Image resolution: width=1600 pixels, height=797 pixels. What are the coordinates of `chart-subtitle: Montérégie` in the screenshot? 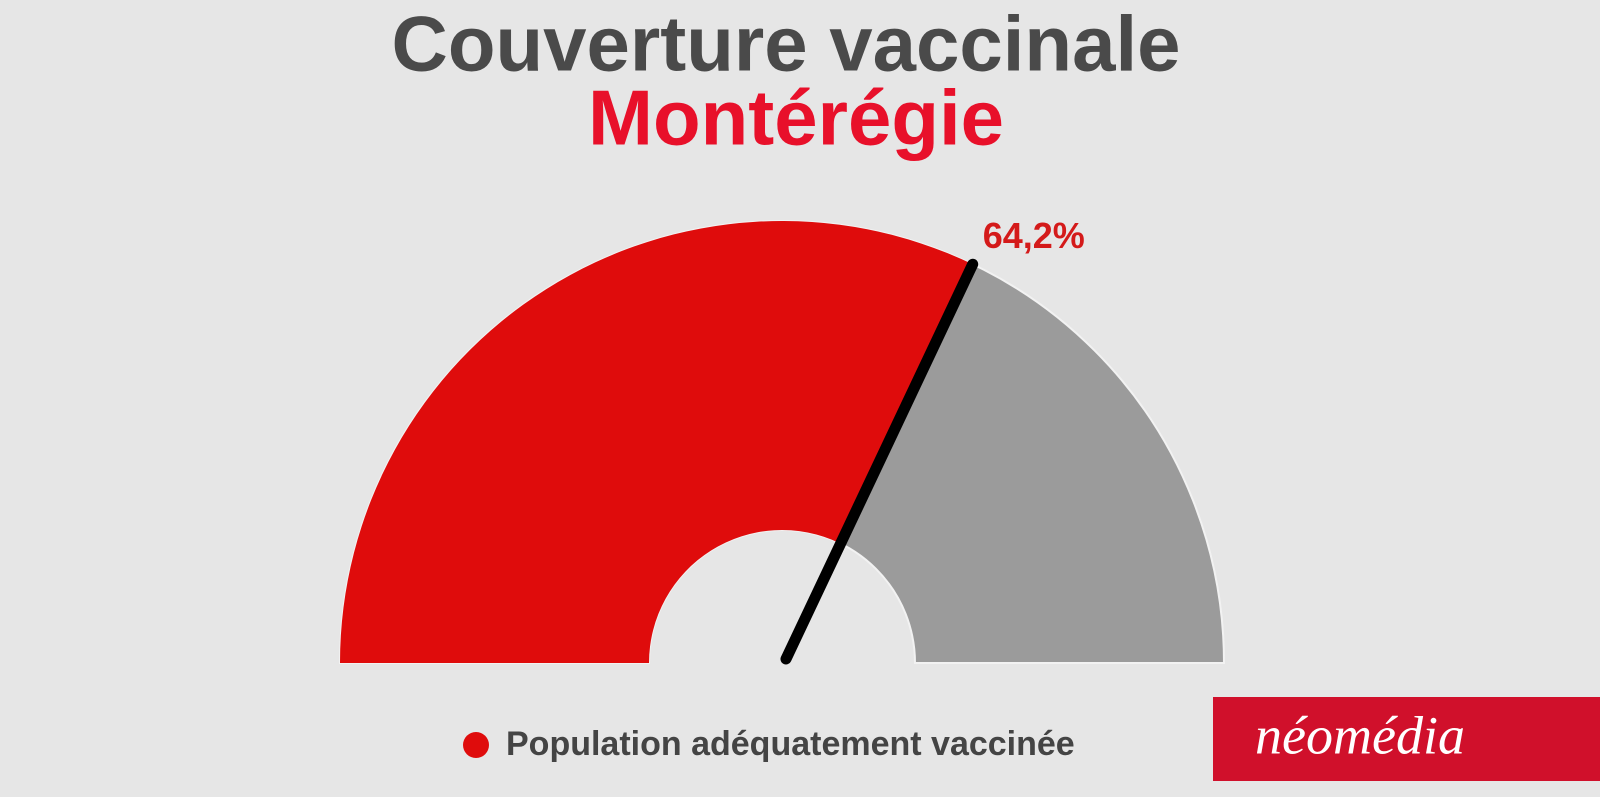 It's located at (796, 118).